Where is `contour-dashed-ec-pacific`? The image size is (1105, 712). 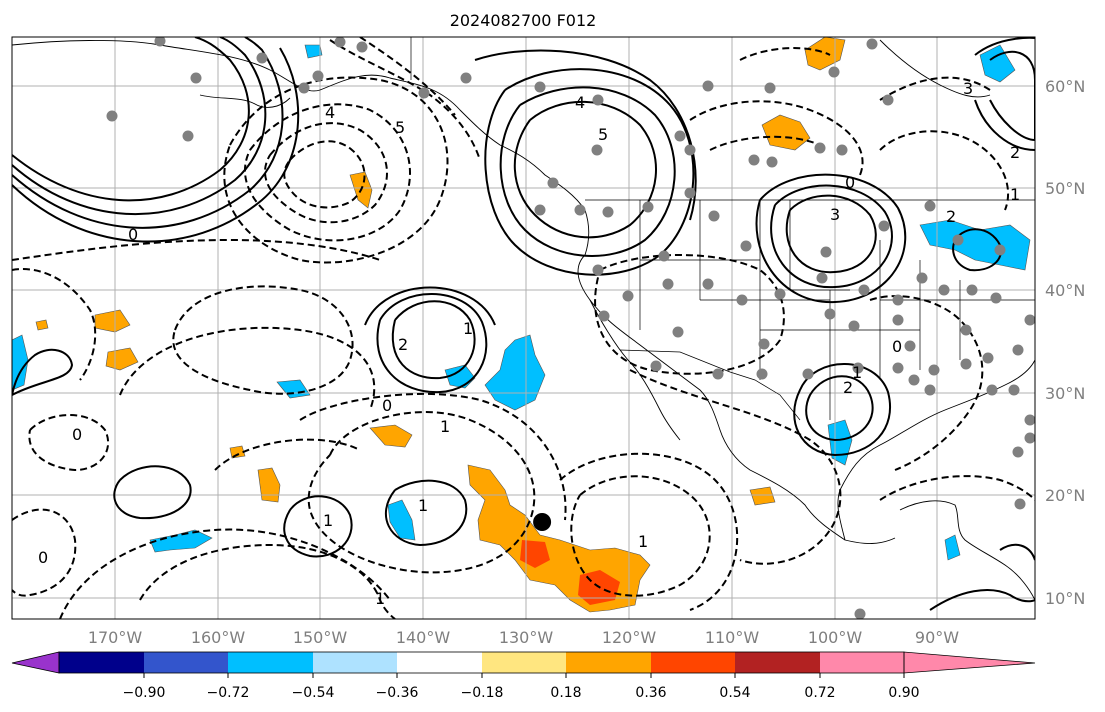 contour-dashed-ec-pacific is located at coordinates (640, 536).